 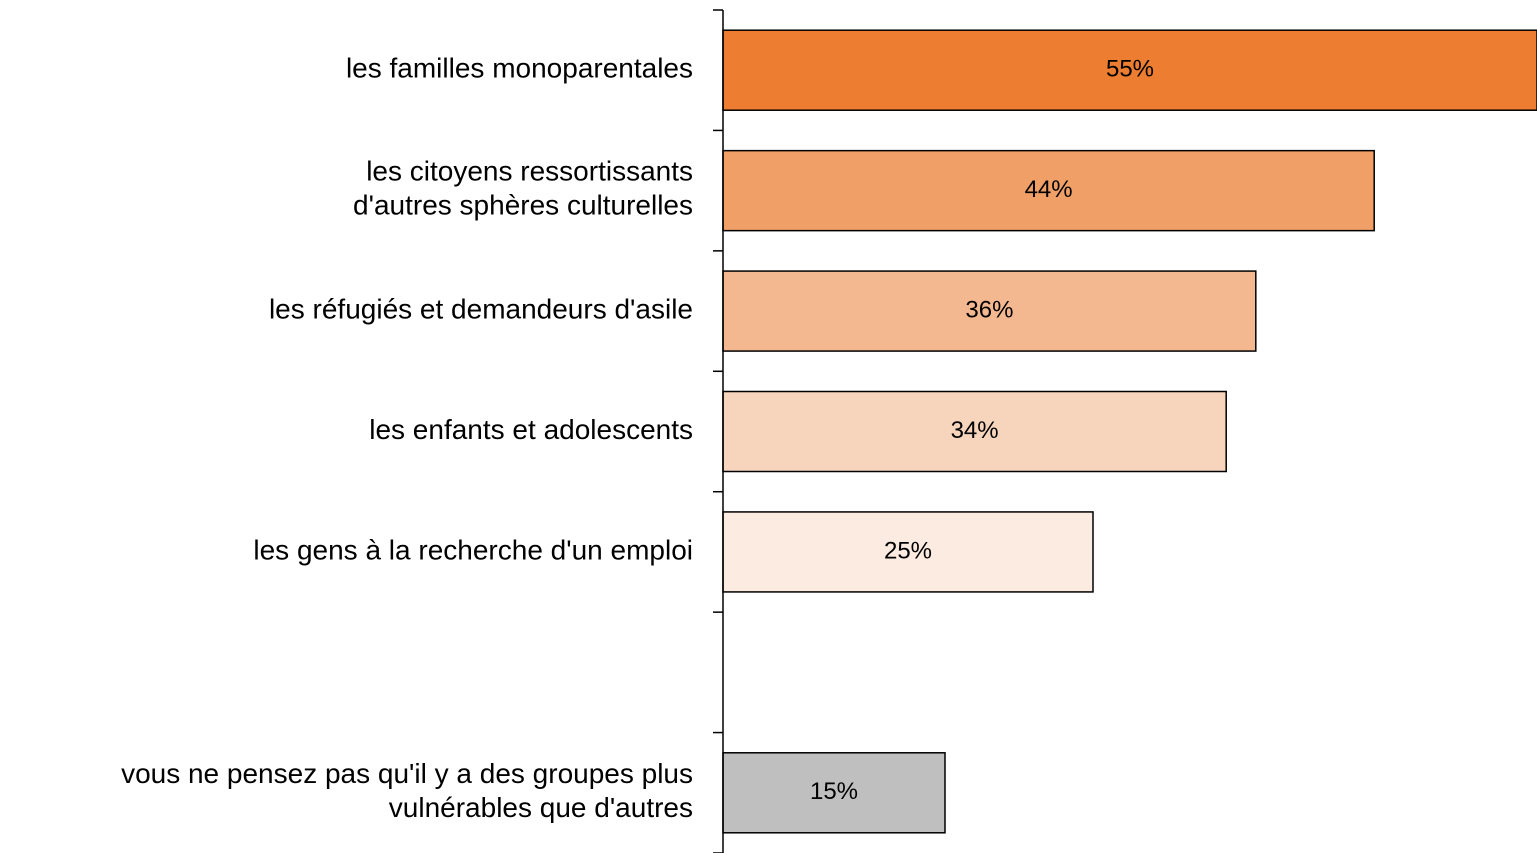 I want to click on value-label: 15%, so click(x=834, y=791).